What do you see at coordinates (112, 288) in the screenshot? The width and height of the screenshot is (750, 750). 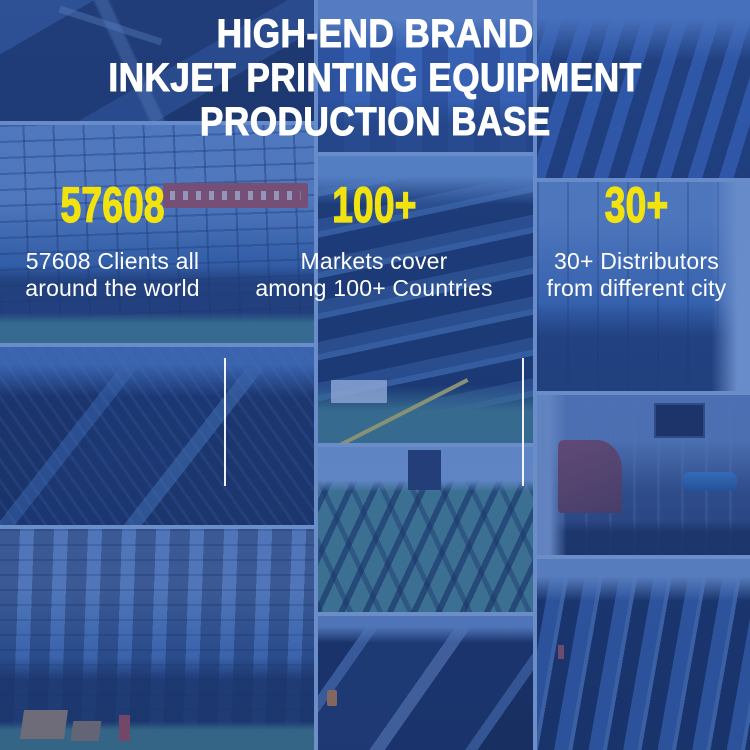 I see `stat-clients-caption-line-2: around the world` at bounding box center [112, 288].